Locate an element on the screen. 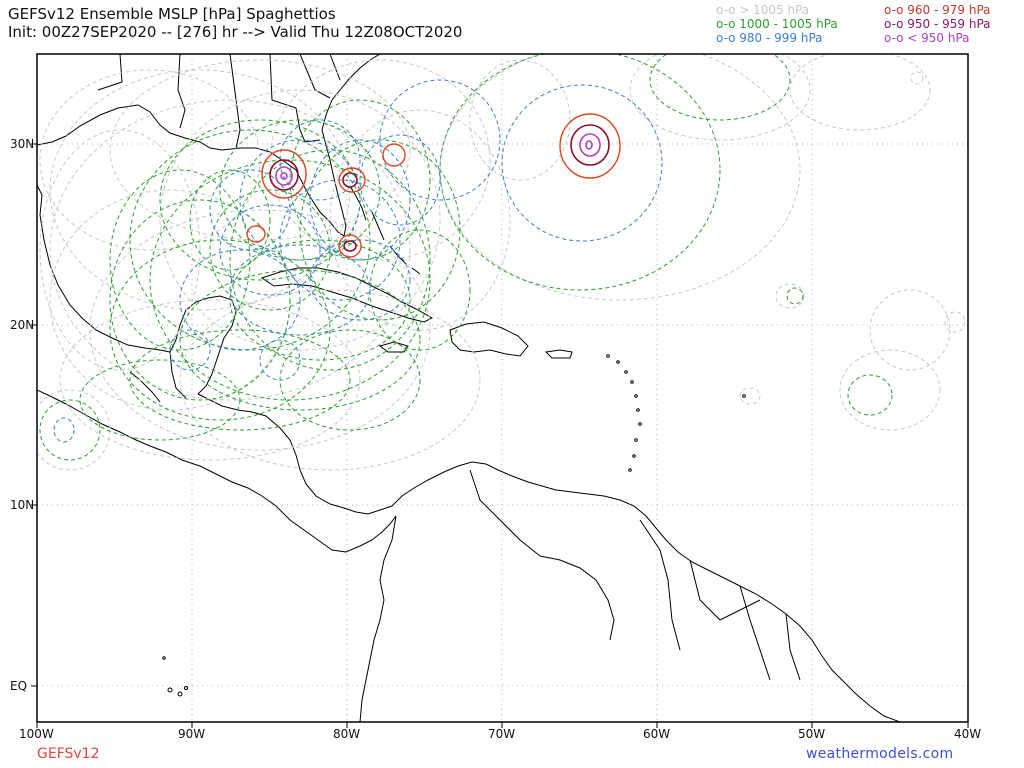 This screenshot has width=1024, height=768. lat-label-eq: EQ is located at coordinates (19, 686).